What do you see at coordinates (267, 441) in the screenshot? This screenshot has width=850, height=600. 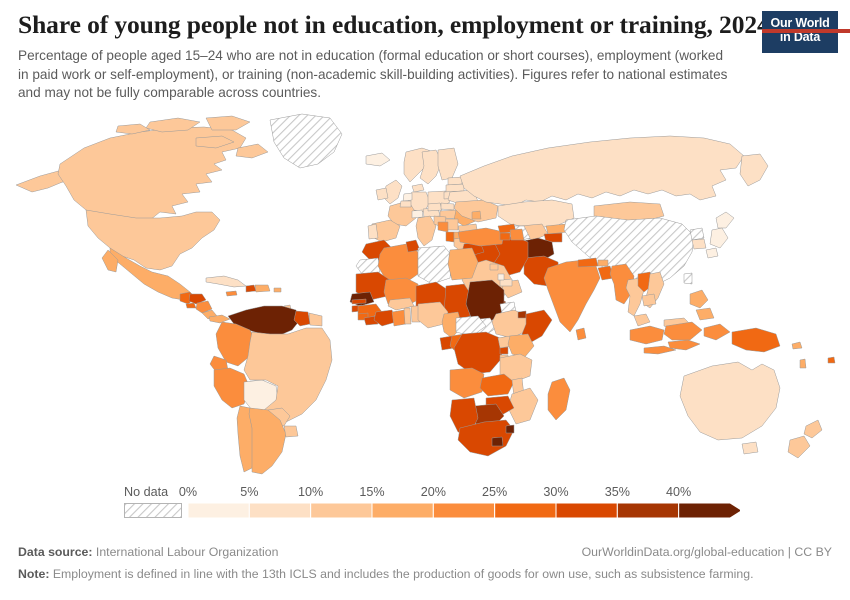 I see `country-argentina` at bounding box center [267, 441].